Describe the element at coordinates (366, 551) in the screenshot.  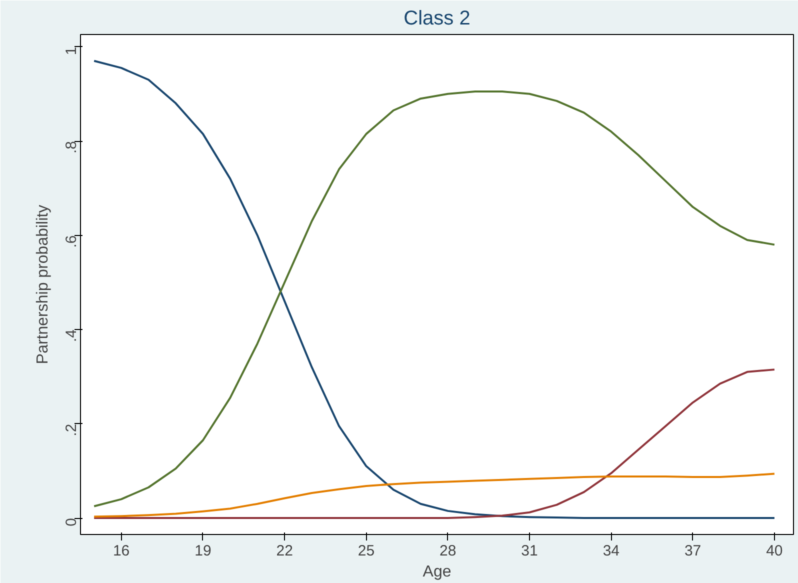
I see `x-tick-label: 25` at that location.